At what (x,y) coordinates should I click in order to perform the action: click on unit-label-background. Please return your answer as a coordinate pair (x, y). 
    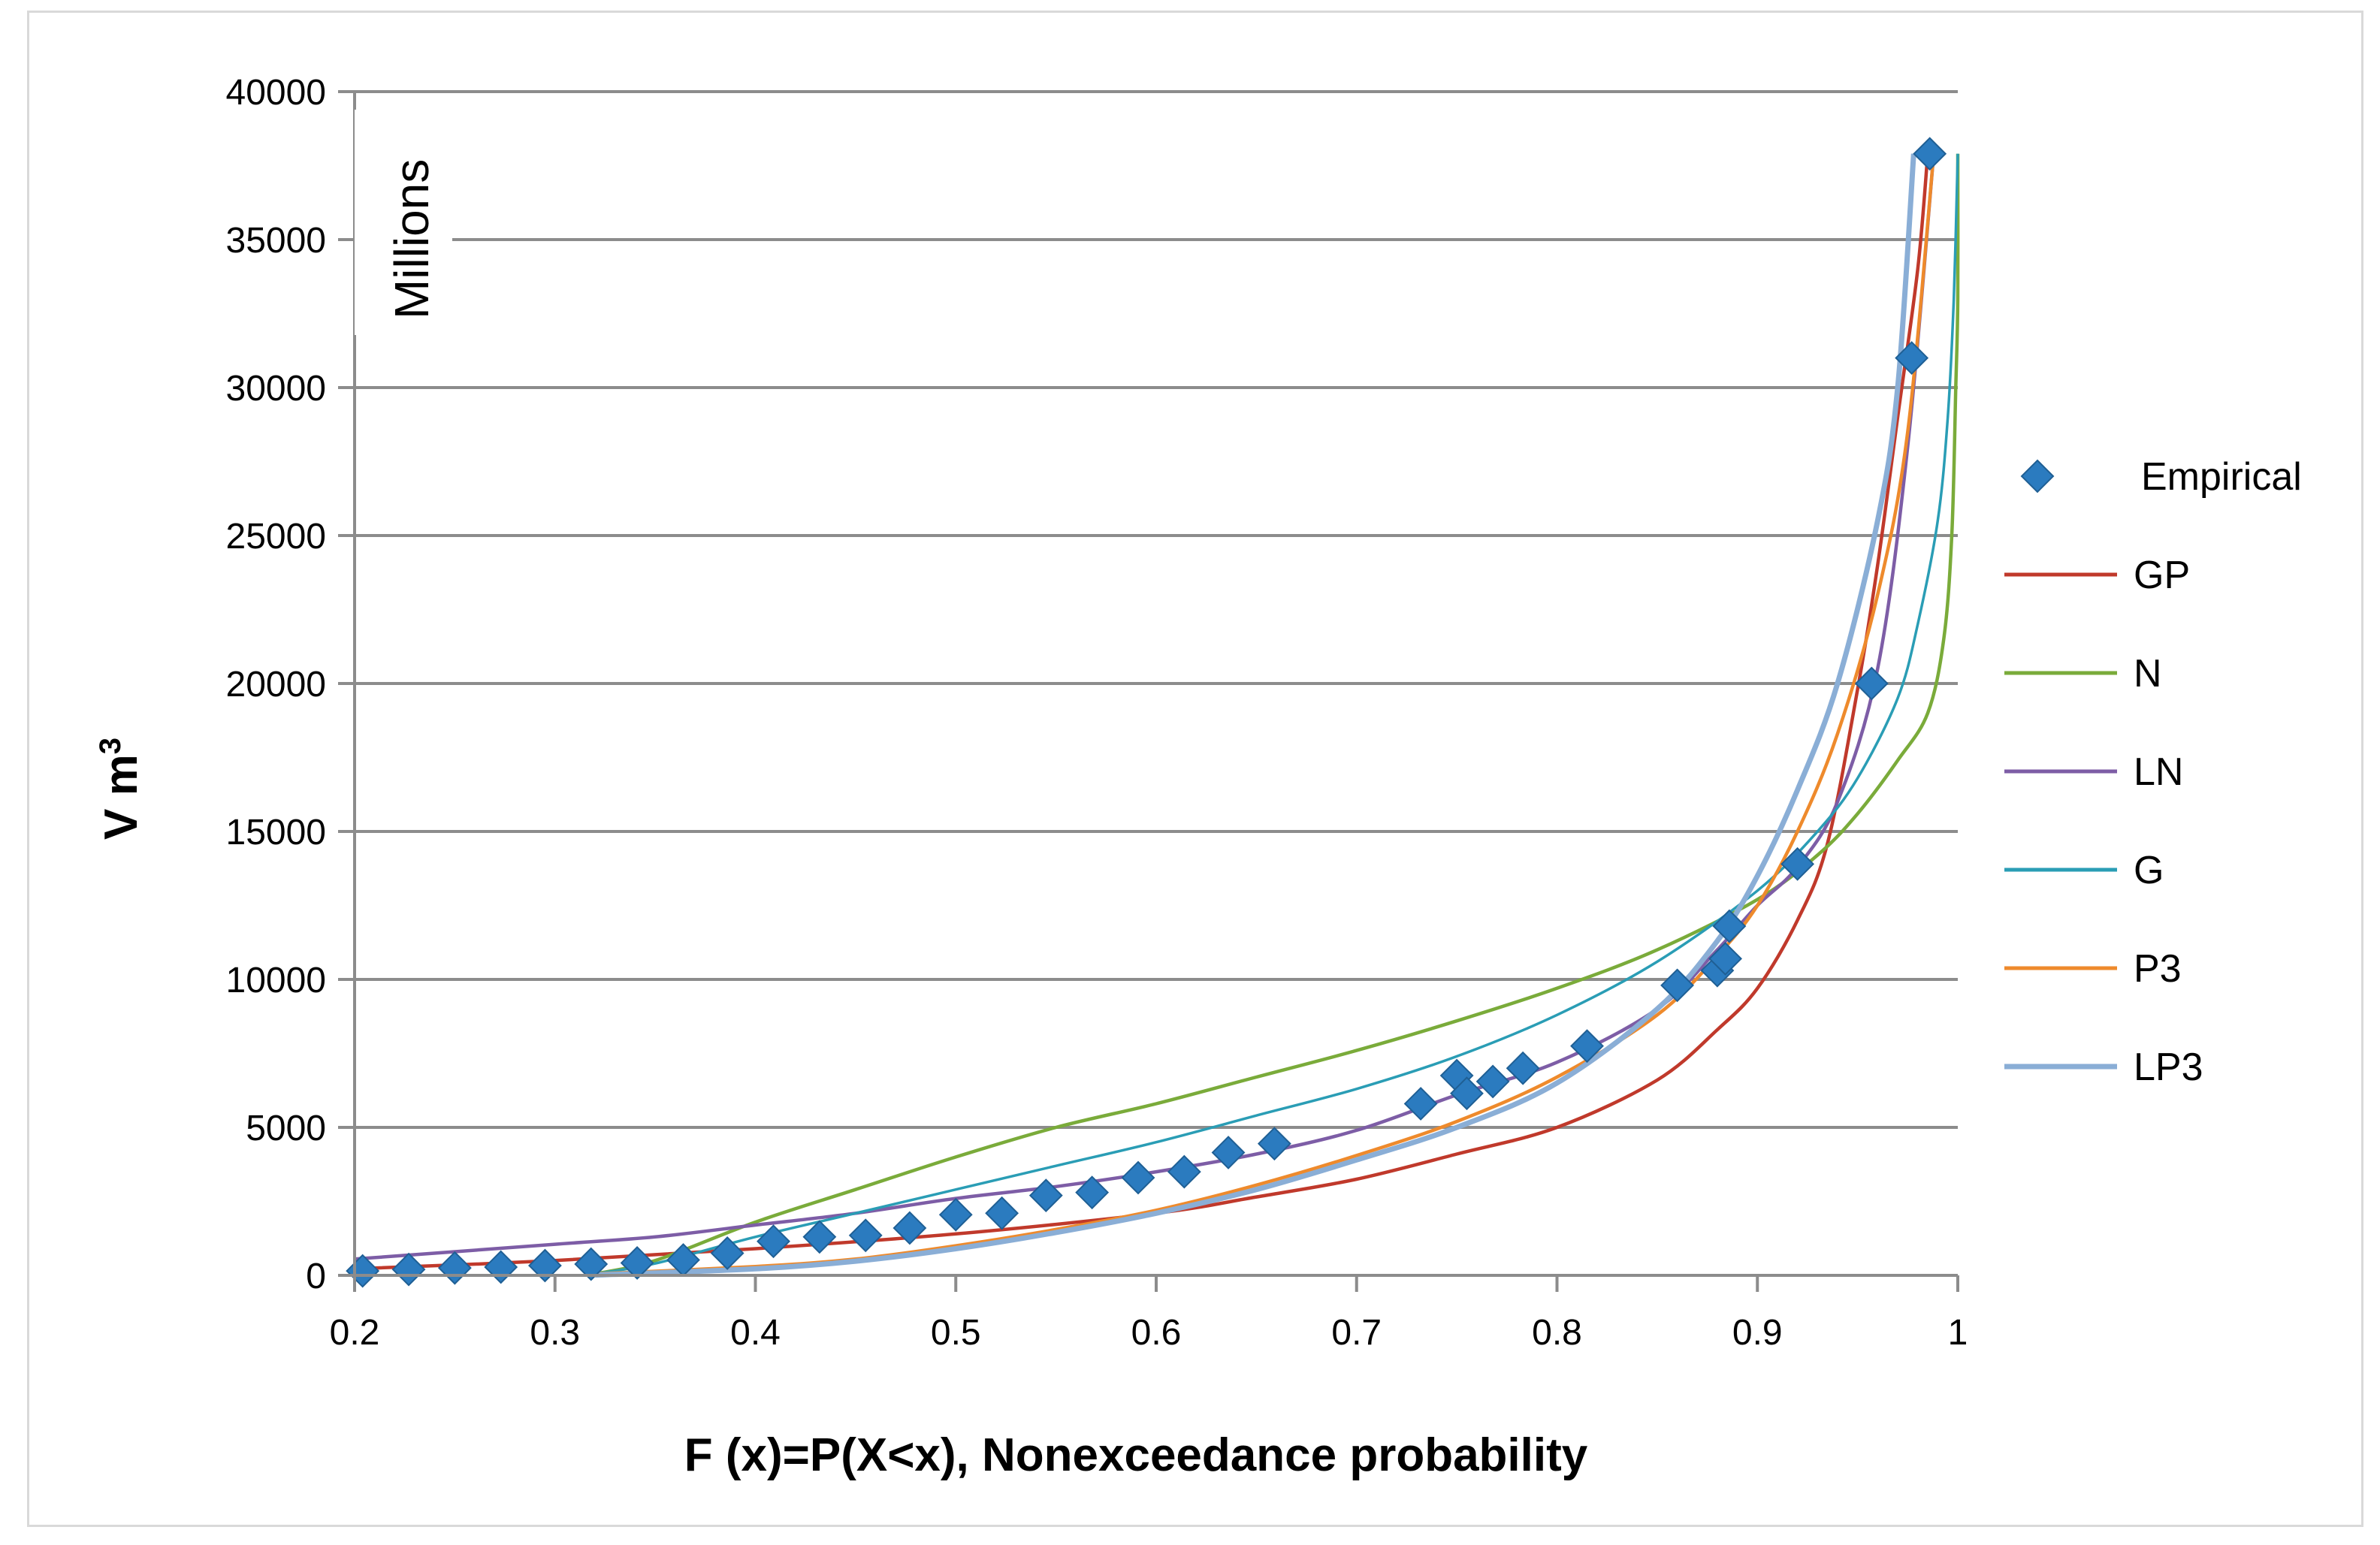
    Looking at the image, I should click on (403, 222).